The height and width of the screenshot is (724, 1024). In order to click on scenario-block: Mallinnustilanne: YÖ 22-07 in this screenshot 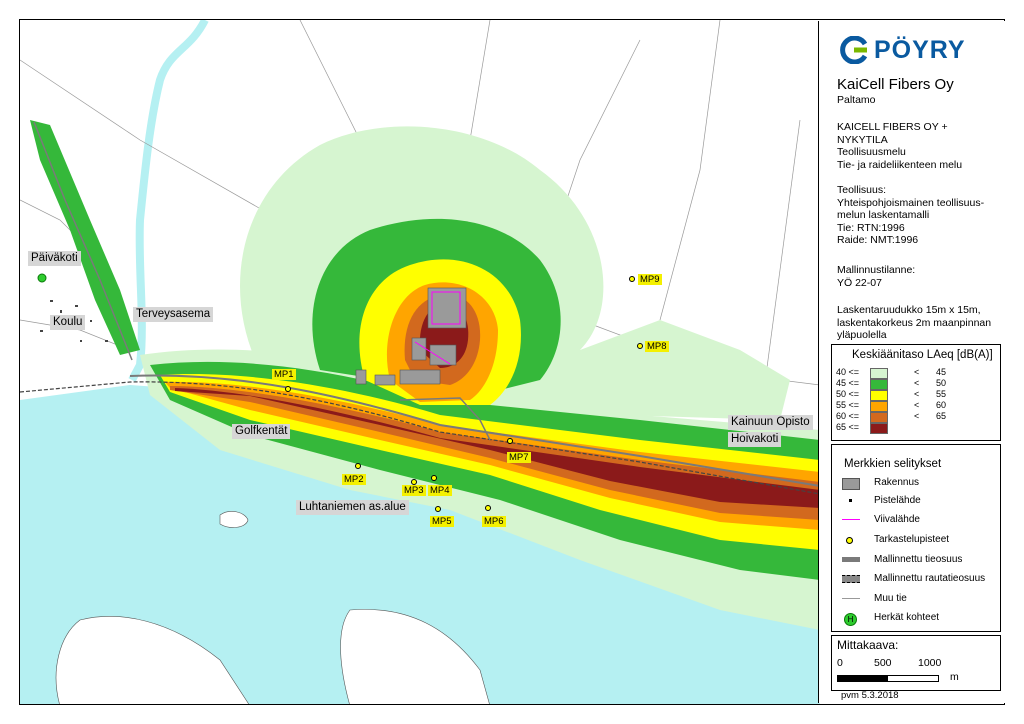, I will do `click(876, 276)`.